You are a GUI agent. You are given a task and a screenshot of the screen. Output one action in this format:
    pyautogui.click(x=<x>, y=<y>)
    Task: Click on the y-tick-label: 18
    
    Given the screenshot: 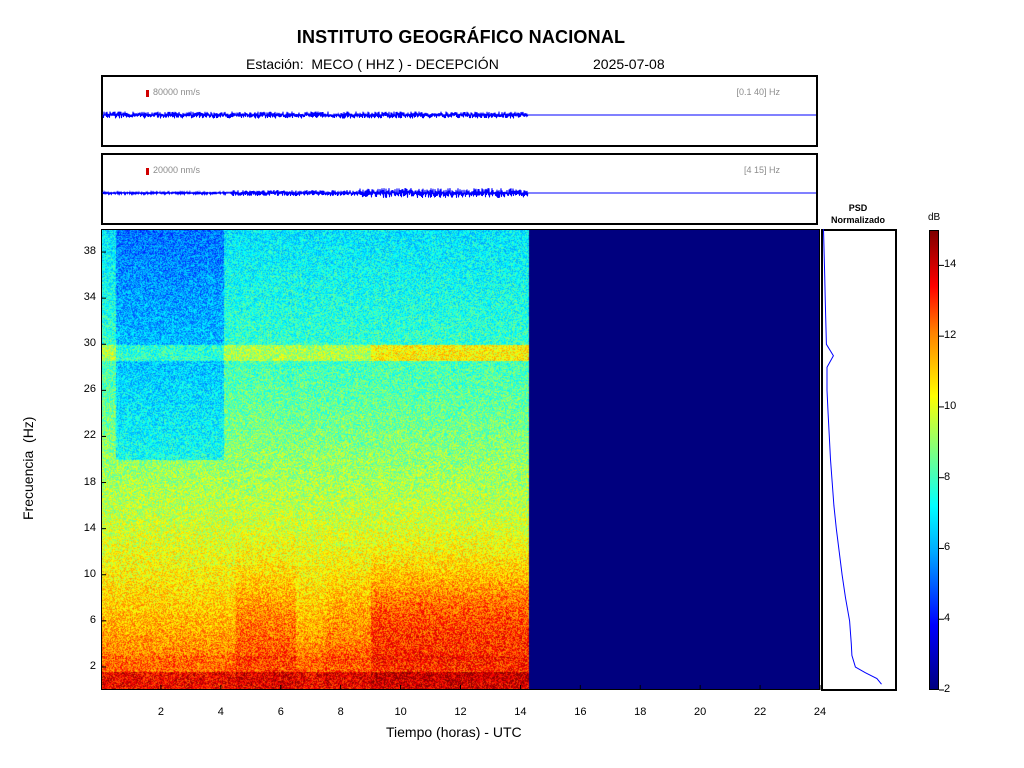 What is the action you would take?
    pyautogui.click(x=89, y=481)
    